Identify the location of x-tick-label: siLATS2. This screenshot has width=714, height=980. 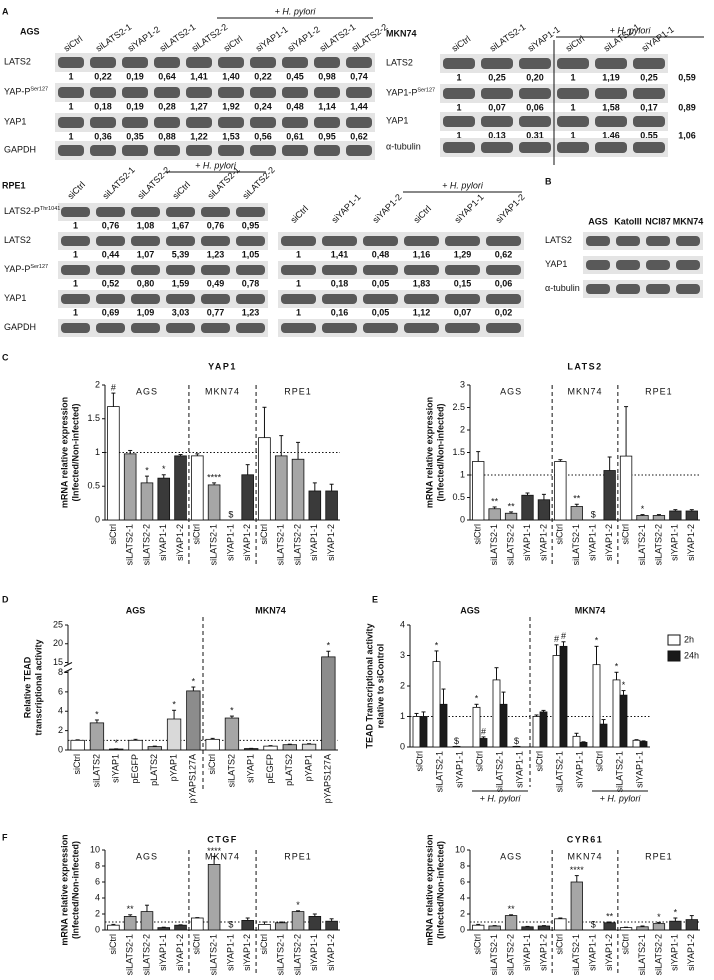
(231, 770).